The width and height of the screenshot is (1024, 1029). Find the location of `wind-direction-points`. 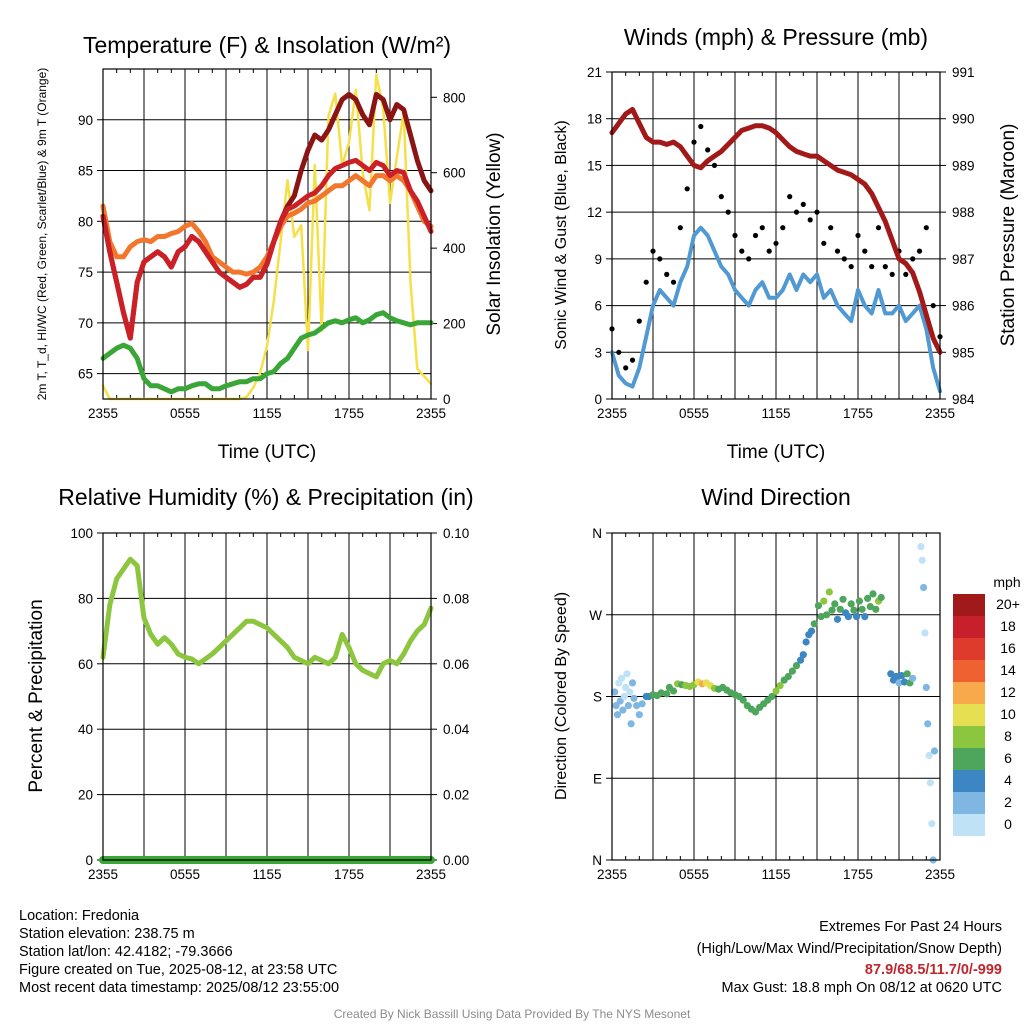

wind-direction-points is located at coordinates (775, 703).